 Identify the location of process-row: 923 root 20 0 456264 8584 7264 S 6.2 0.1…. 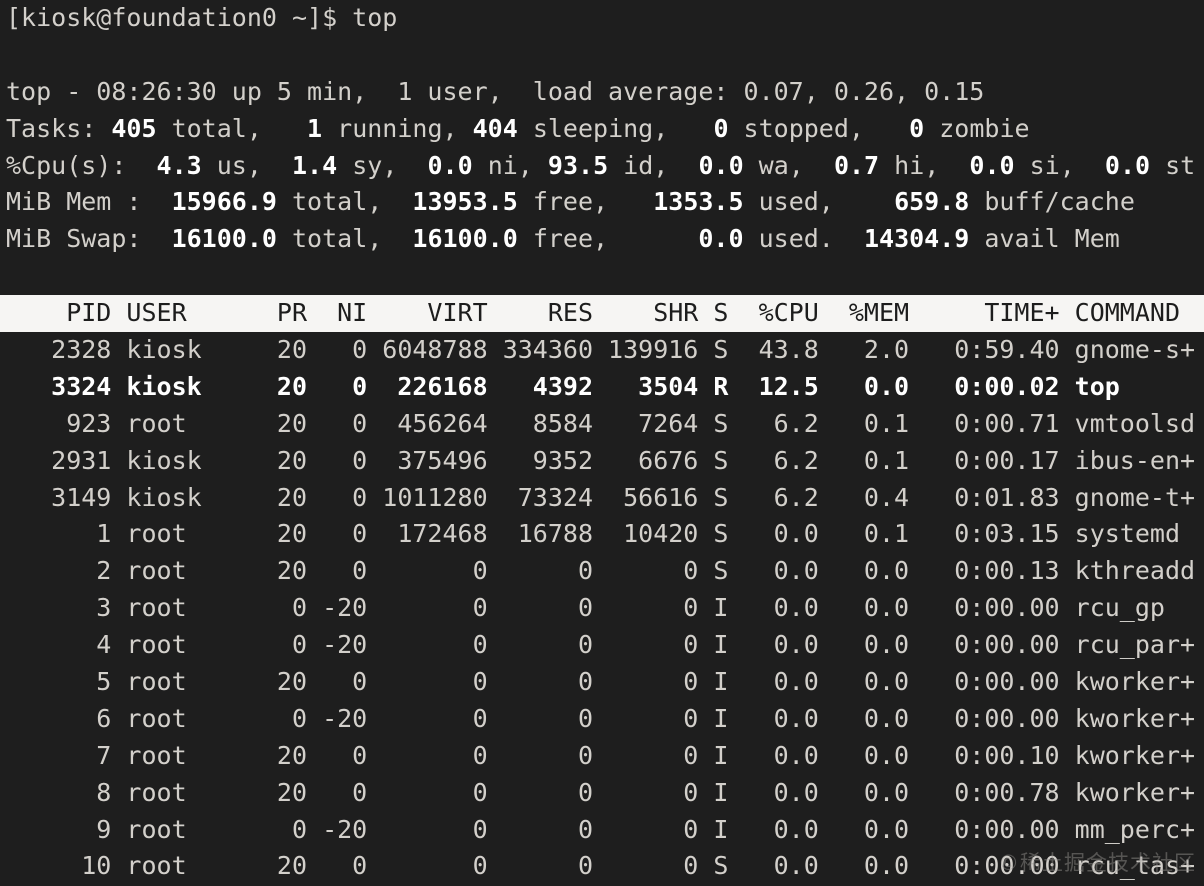
(601, 423).